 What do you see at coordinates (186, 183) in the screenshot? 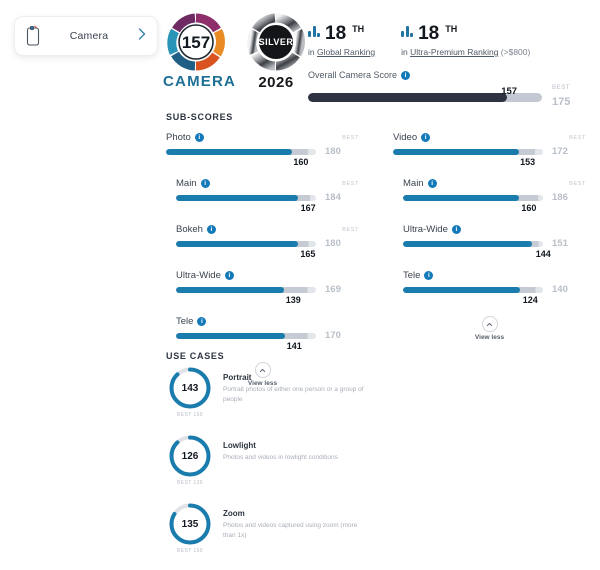
I see `subscore-name: Main` at bounding box center [186, 183].